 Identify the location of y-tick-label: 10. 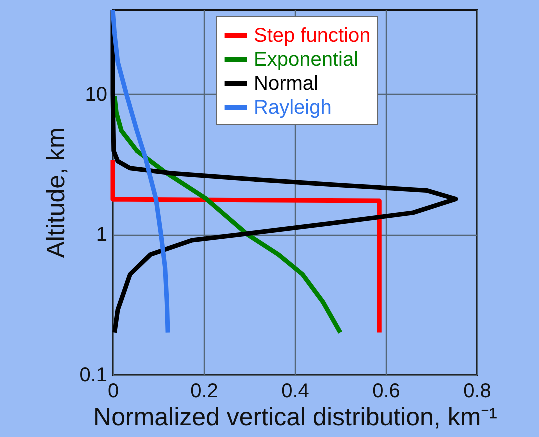
(96, 95).